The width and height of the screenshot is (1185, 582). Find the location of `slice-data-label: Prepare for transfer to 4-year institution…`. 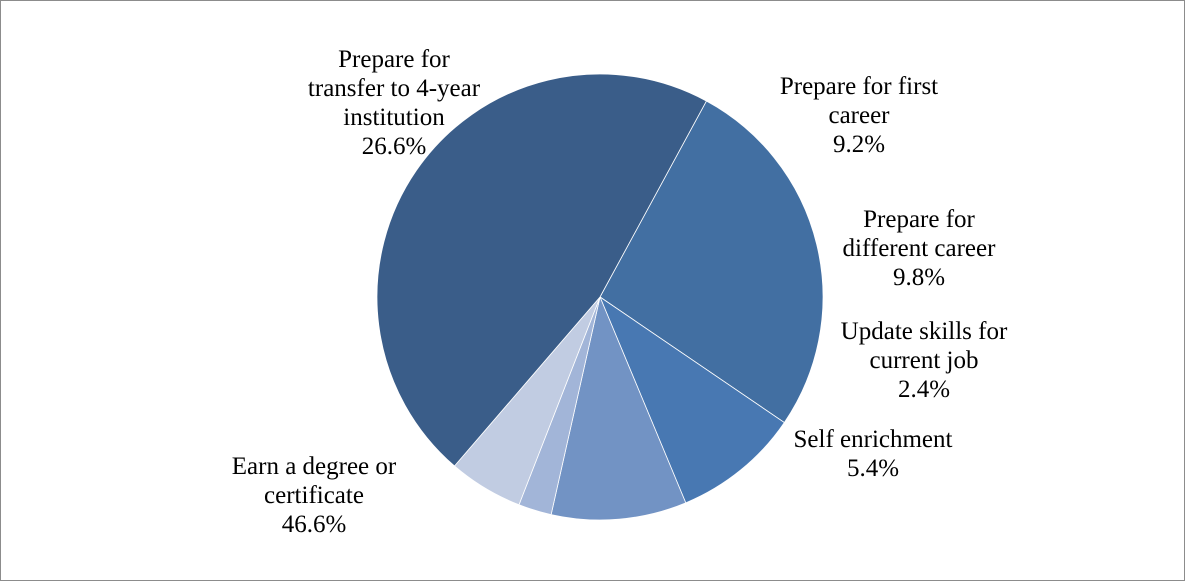

slice-data-label: Prepare for transfer to 4-year institution… is located at coordinates (394, 103).